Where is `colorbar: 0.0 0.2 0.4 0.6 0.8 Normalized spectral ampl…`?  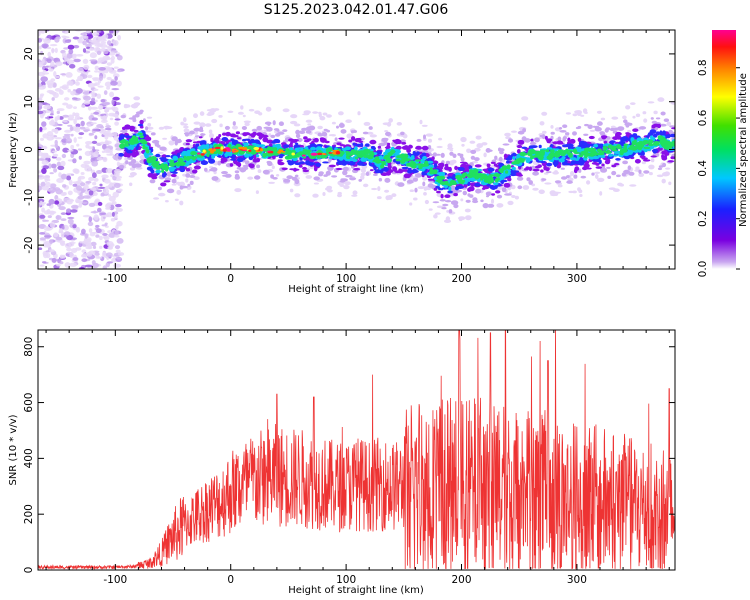 colorbar: 0.0 0.2 0.4 0.6 0.8 Normalized spectral ampl… is located at coordinates (723, 153).